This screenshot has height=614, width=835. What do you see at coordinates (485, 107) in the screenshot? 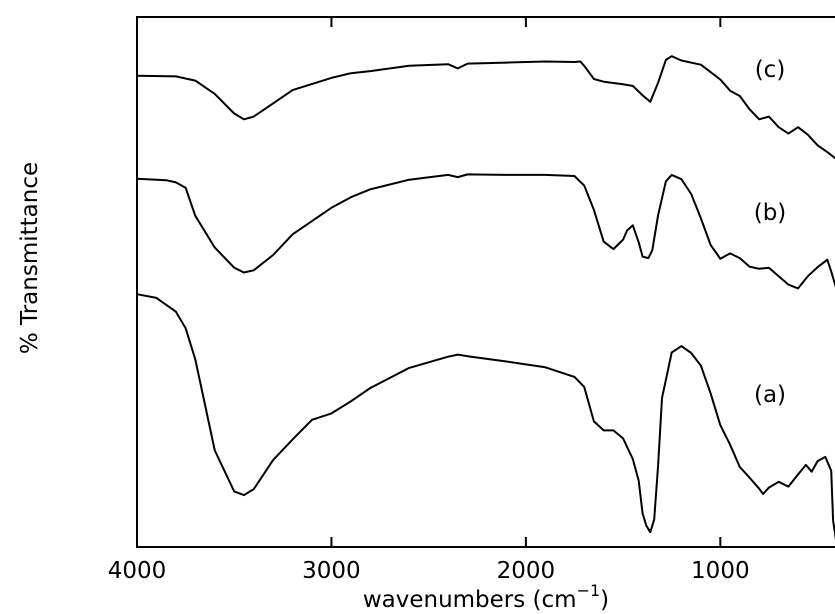
I see `trace-c` at bounding box center [485, 107].